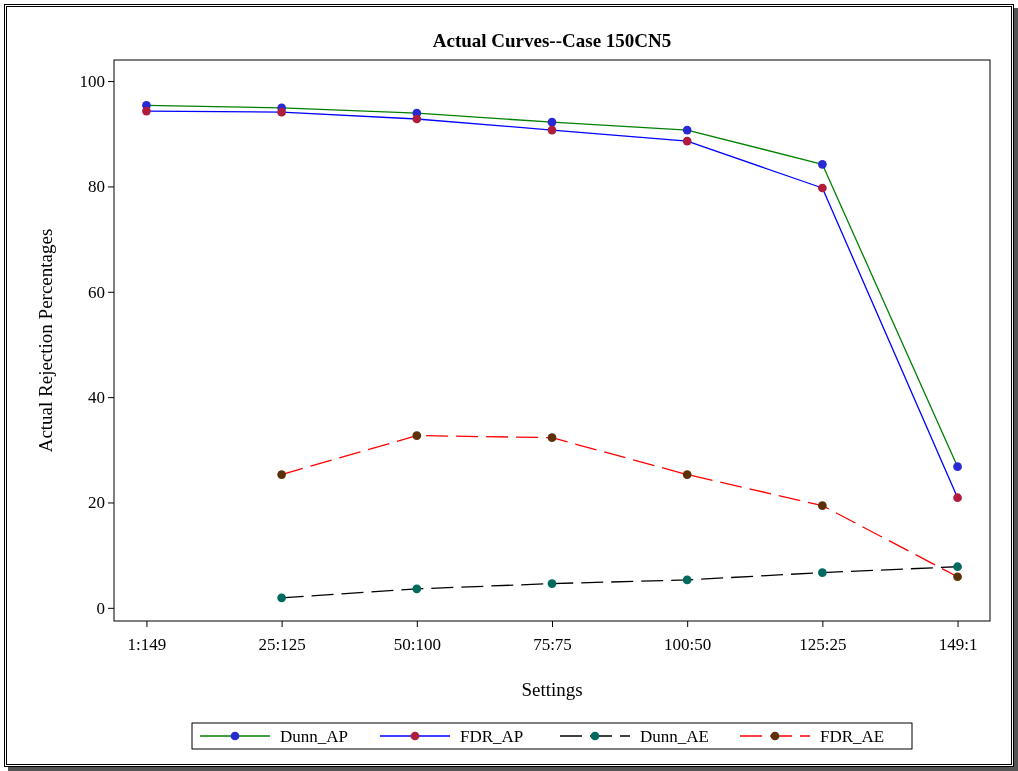  I want to click on y-tick-label: 20, so click(96, 503).